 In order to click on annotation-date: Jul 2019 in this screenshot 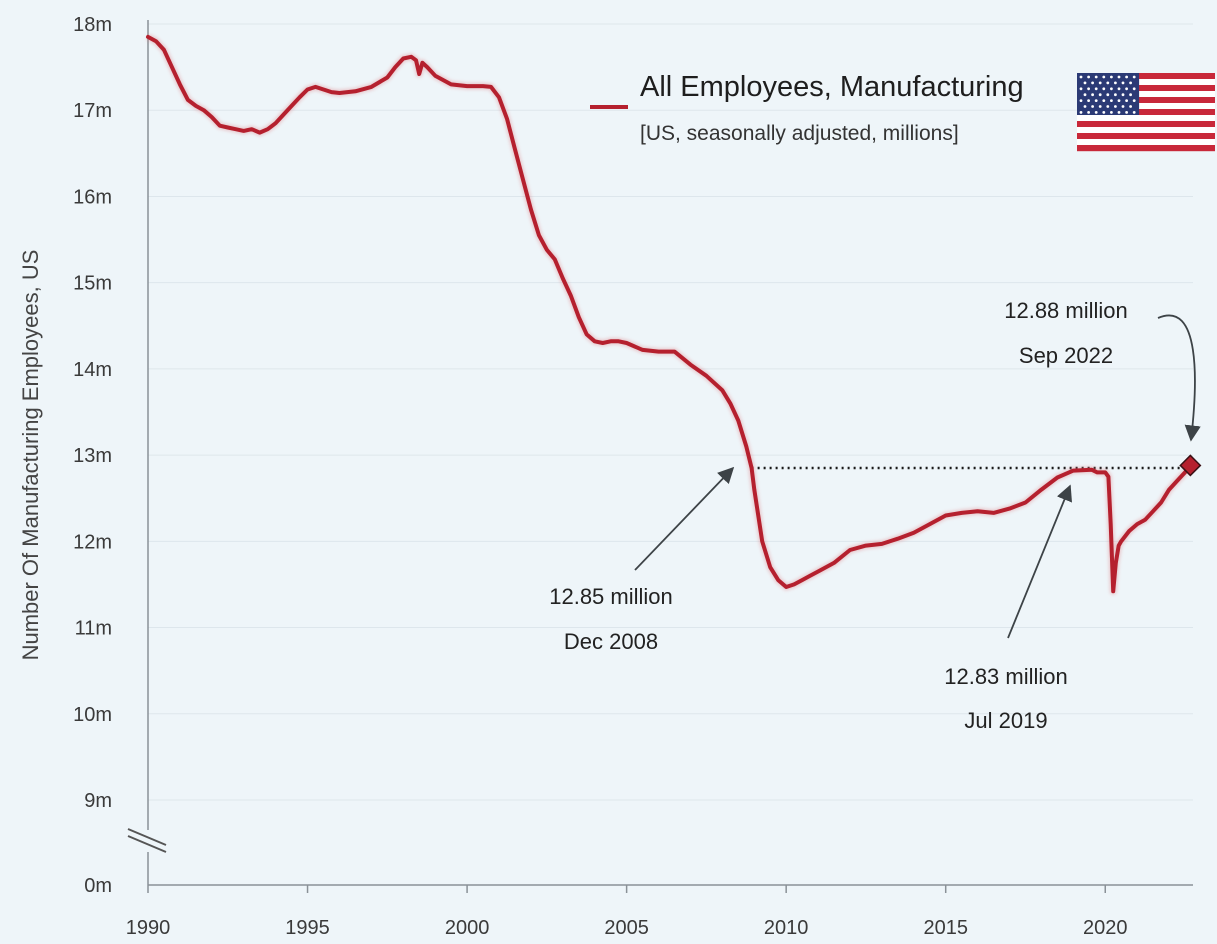, I will do `click(1005, 720)`.